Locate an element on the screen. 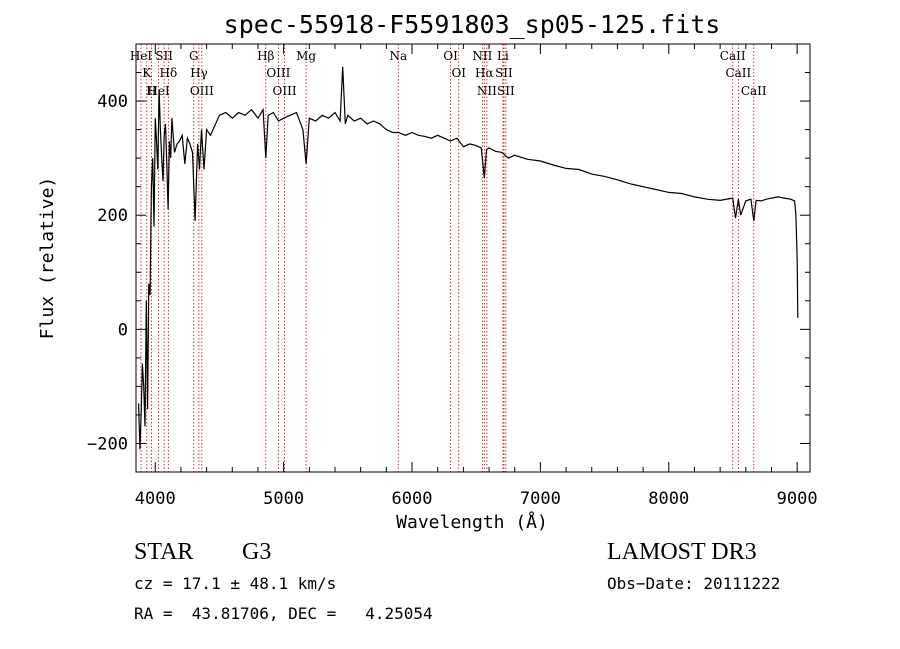 The width and height of the screenshot is (900, 649). chart-title: spec-55918-F5591803_sp05-125.fits is located at coordinates (472, 24).